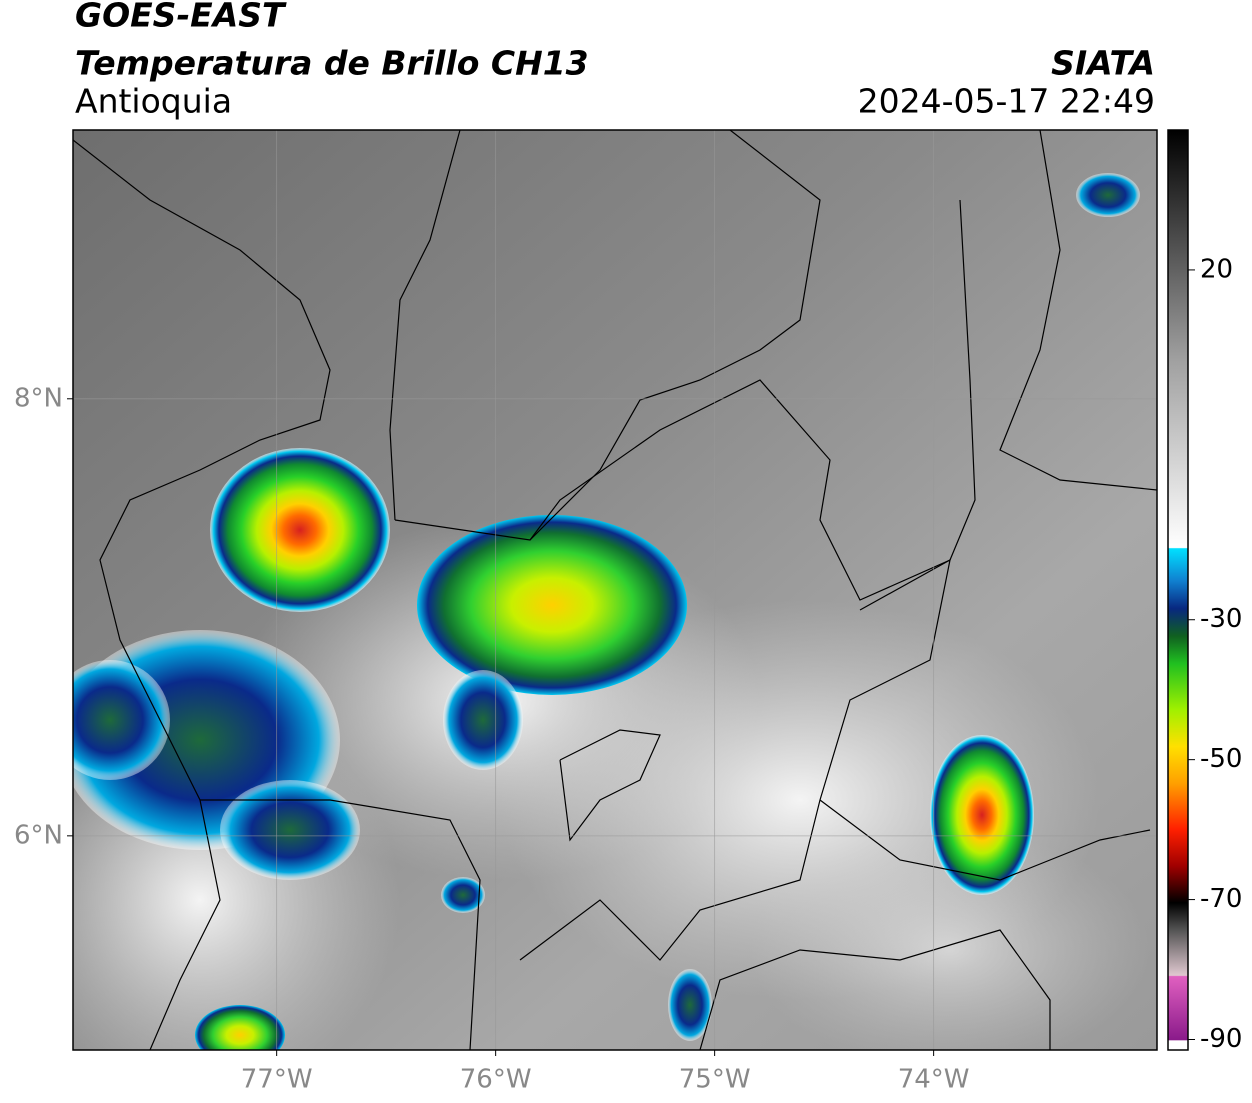 This screenshot has width=1252, height=1103. Describe the element at coordinates (715, 1080) in the screenshot. I see `lon-tick-label: 75°W` at that location.